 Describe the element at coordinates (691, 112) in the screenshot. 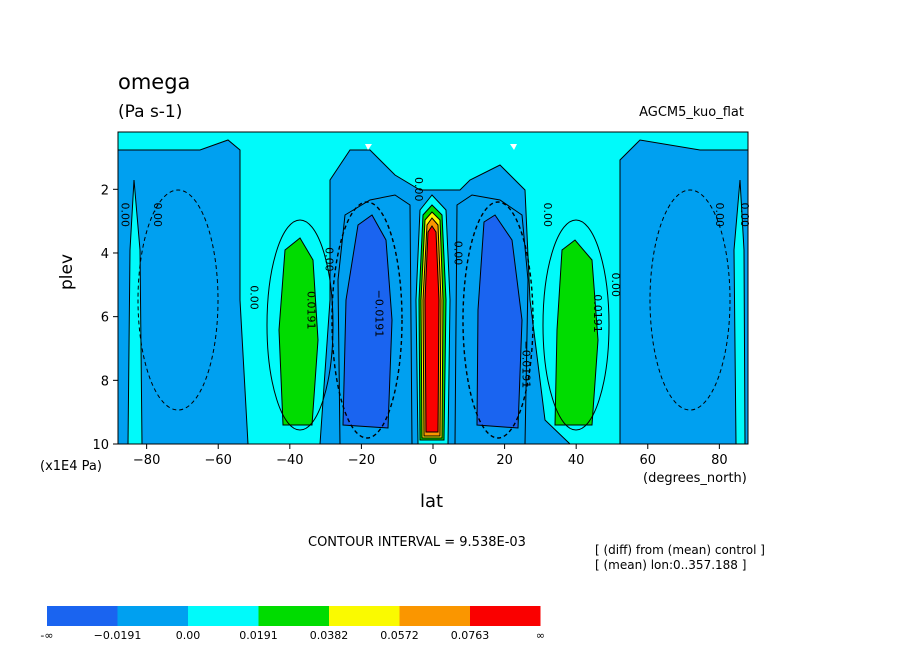

I see `experiment-name: AGCM5_kuo_flat` at that location.